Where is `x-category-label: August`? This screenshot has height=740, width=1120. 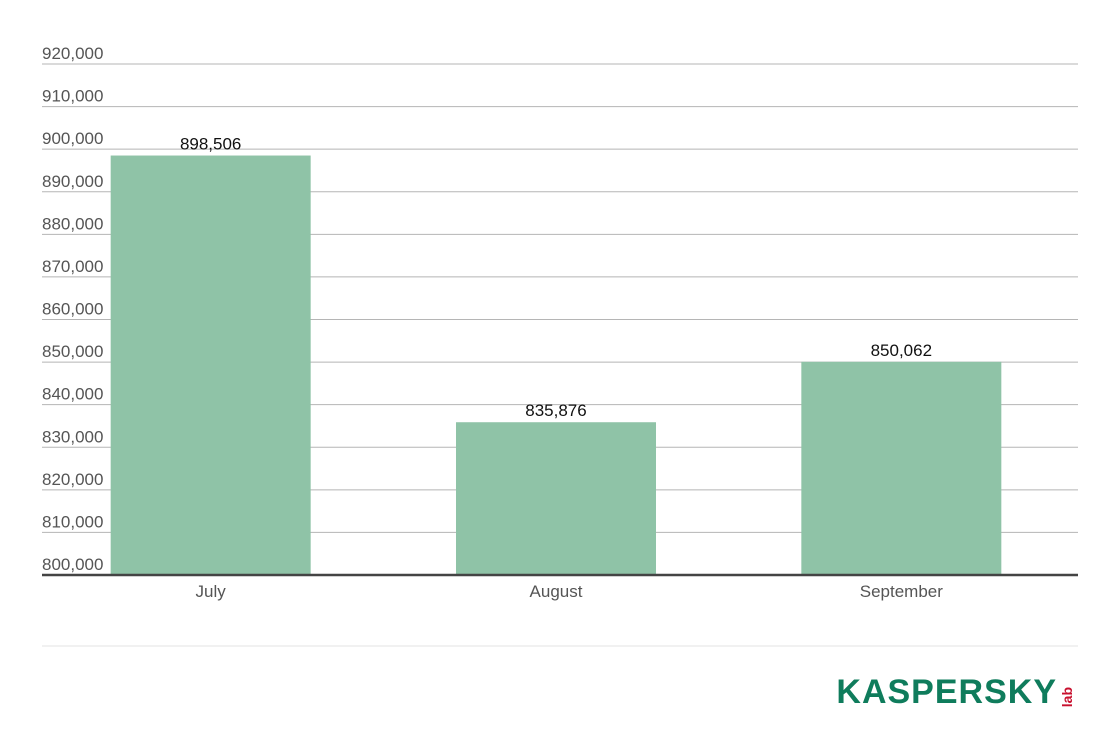
x-category-label: August is located at coordinates (556, 591).